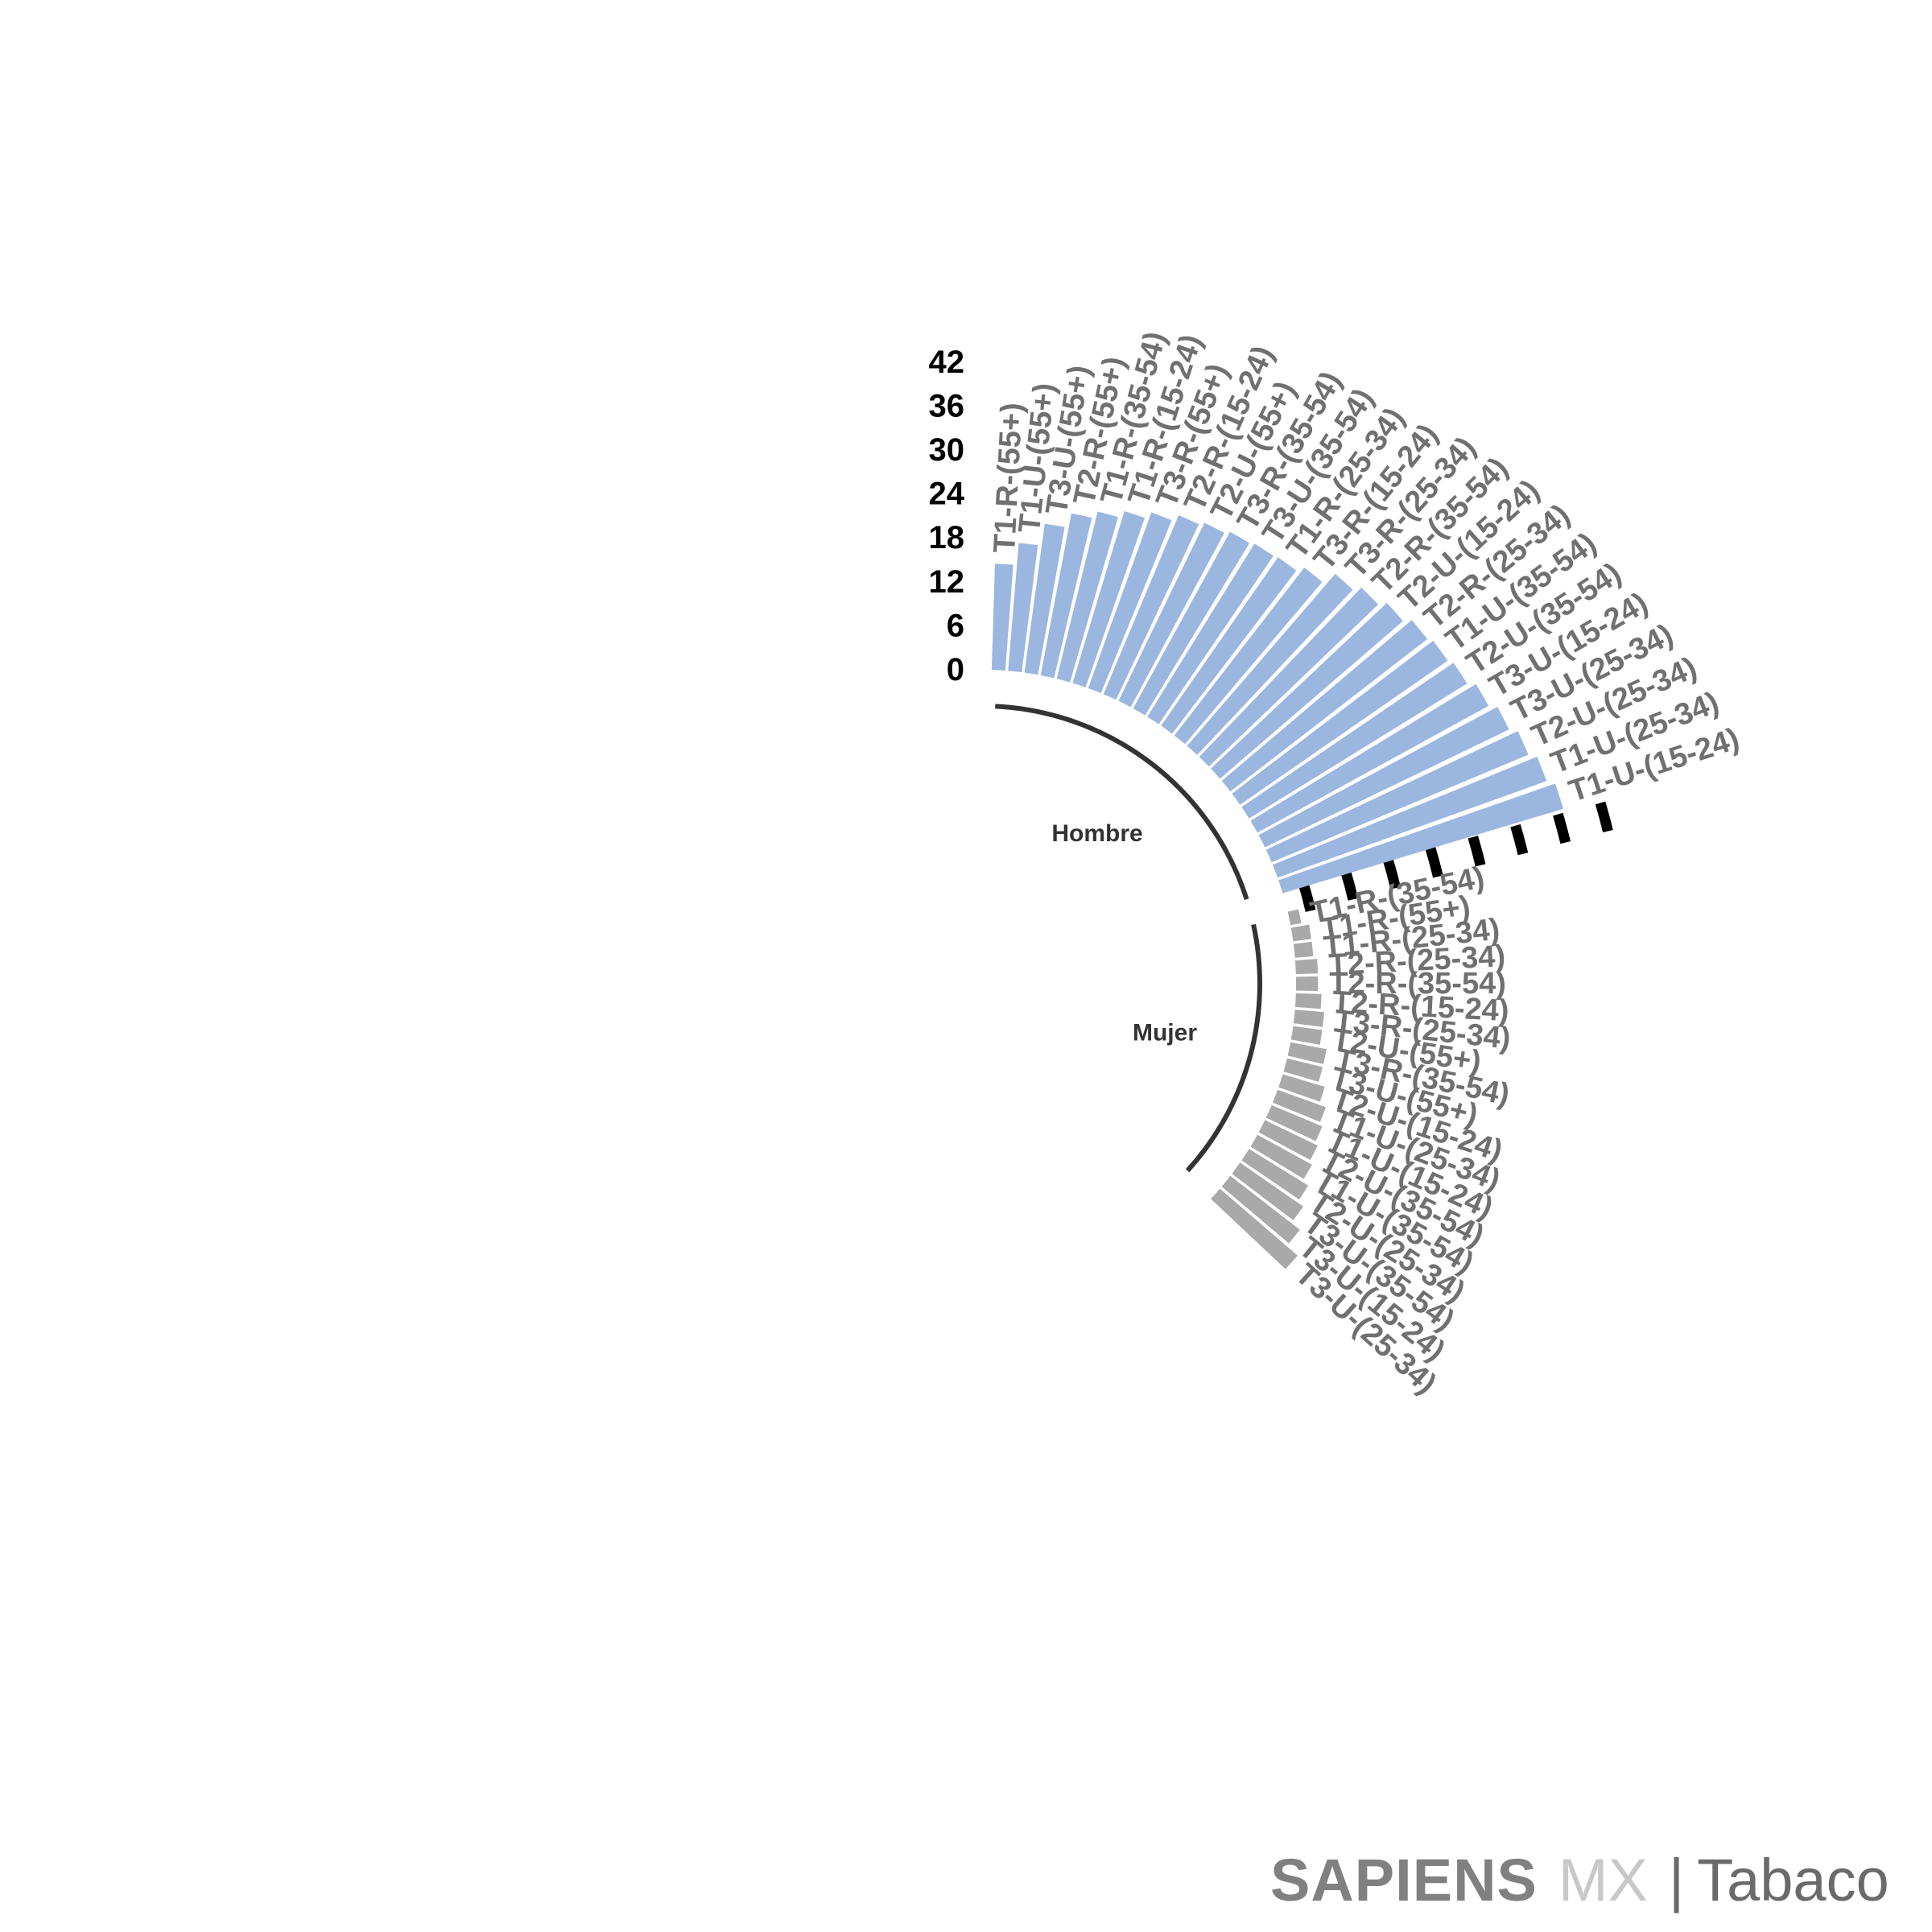  Describe the element at coordinates (1404, 1879) in the screenshot. I see `brand-name: SAPIENS` at that location.